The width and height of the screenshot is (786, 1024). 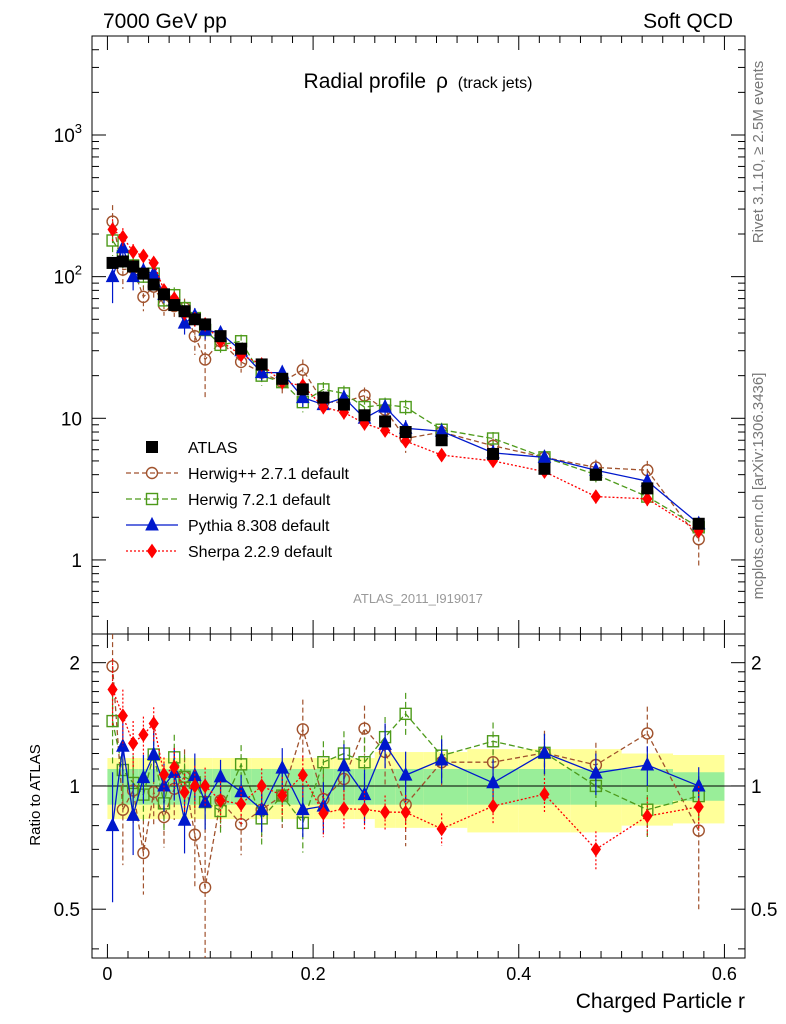 I want to click on y-tick-label: 103, so click(x=68, y=134).